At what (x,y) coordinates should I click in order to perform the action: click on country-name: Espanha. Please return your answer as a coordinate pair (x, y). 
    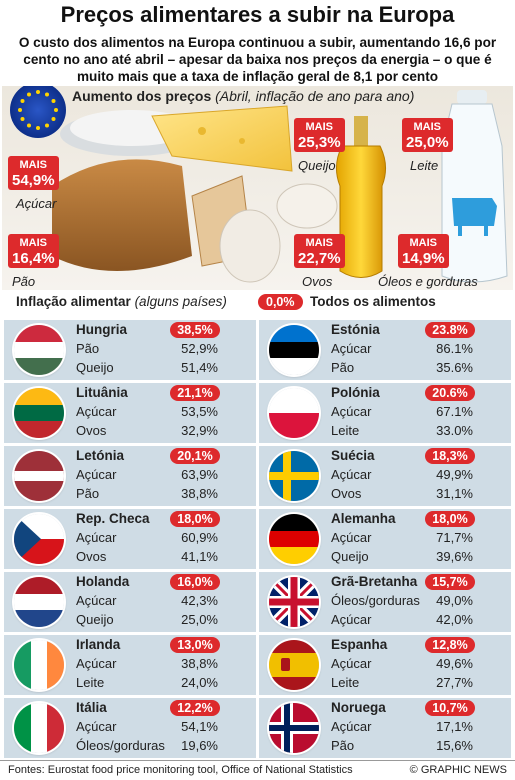
    Looking at the image, I should click on (359, 644).